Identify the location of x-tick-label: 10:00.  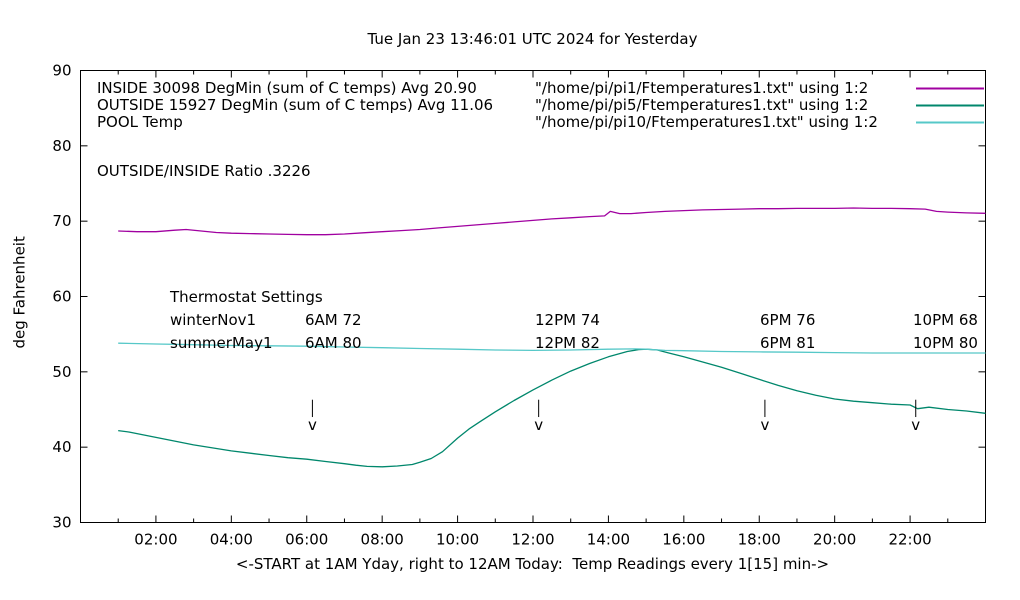
(457, 540).